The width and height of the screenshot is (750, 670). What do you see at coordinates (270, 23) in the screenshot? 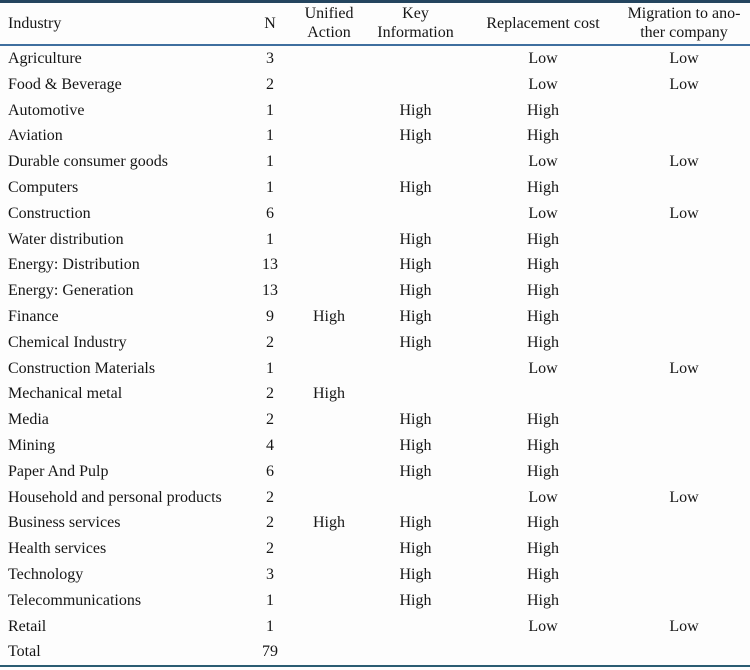
I see `col-header-n: N` at bounding box center [270, 23].